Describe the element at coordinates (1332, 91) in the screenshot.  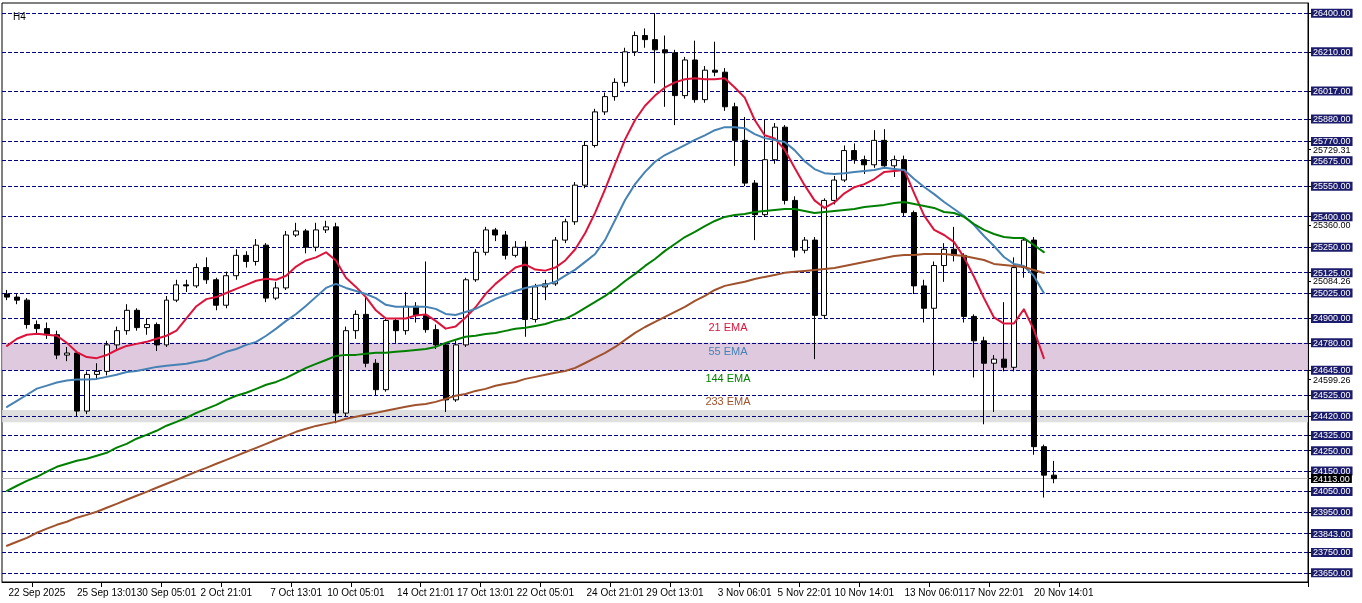
I see `y-tick-label: 26017.00` at that location.